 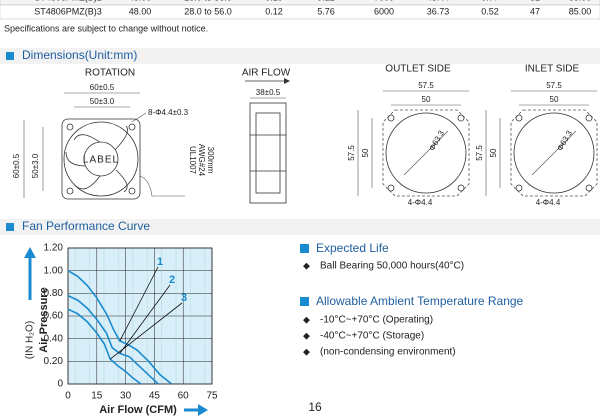 I want to click on fan-frame, so click(x=101, y=159).